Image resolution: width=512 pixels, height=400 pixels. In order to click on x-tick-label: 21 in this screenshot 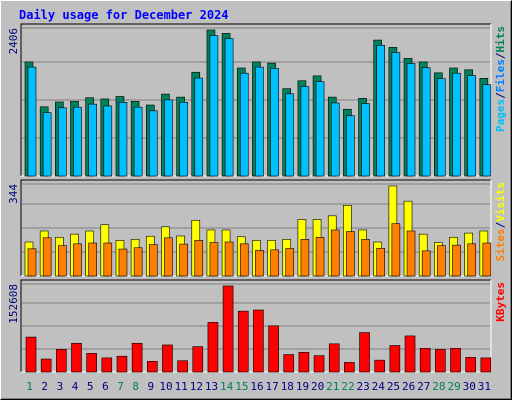, I will do `click(332, 386)`.